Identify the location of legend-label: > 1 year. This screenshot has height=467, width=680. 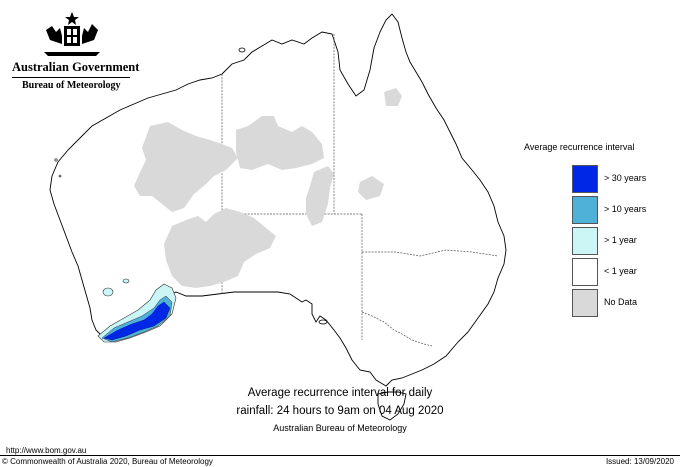
(620, 240).